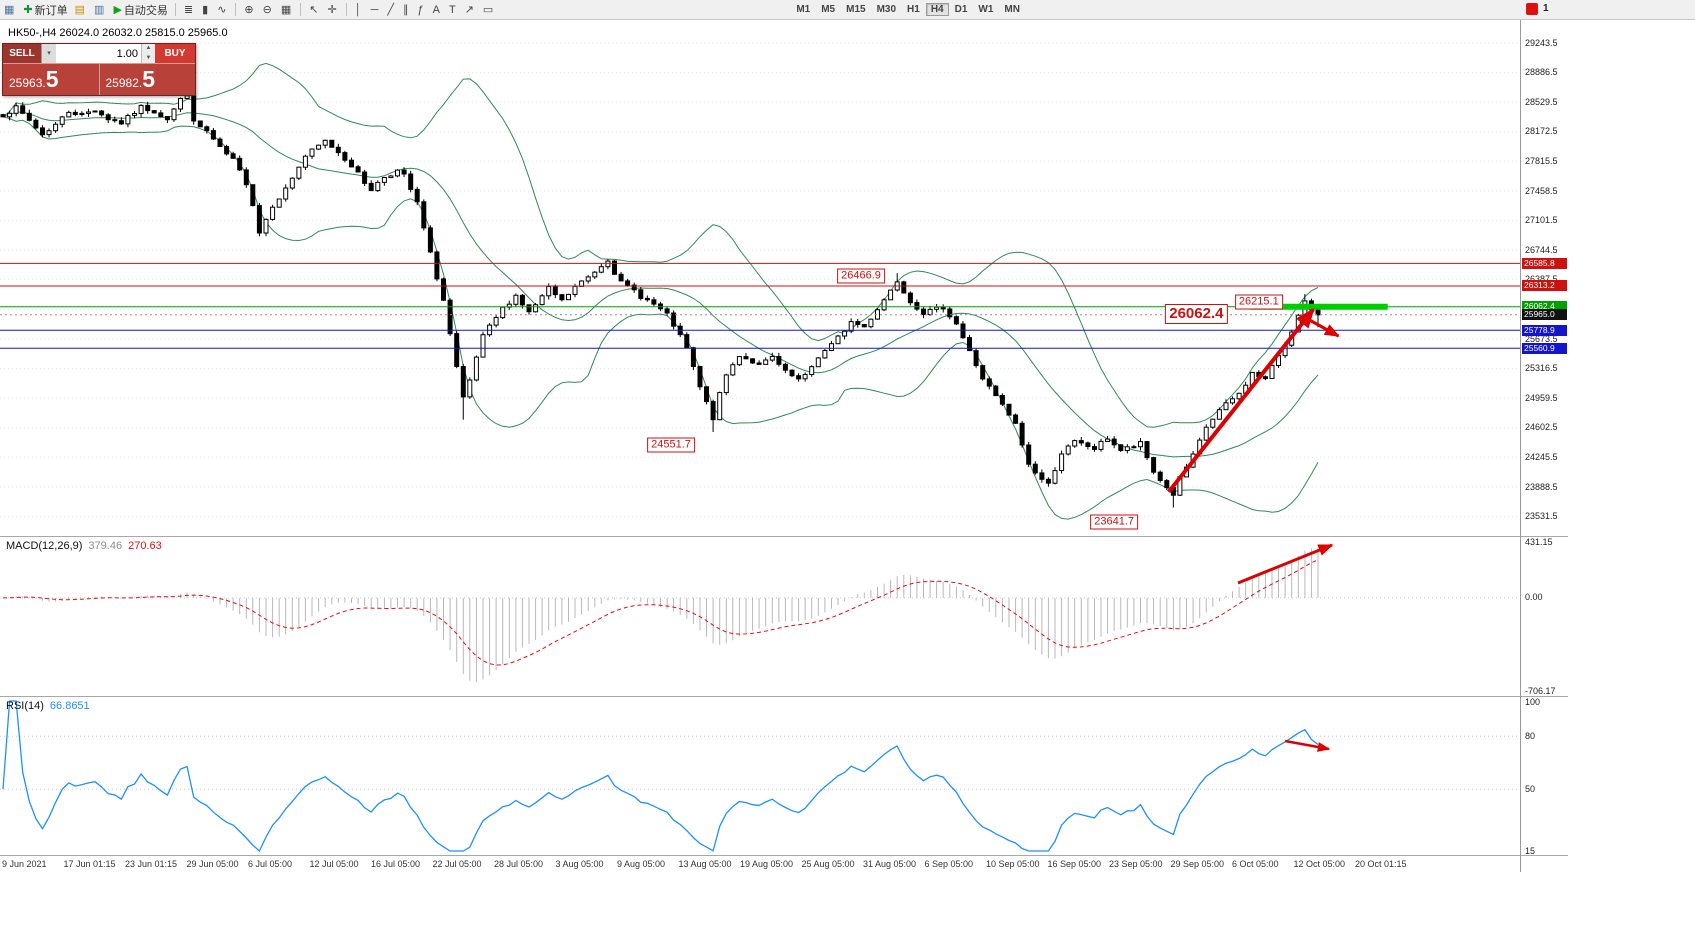 Image resolution: width=1695 pixels, height=944 pixels. I want to click on bar-chart-button: ≣, so click(189, 10).